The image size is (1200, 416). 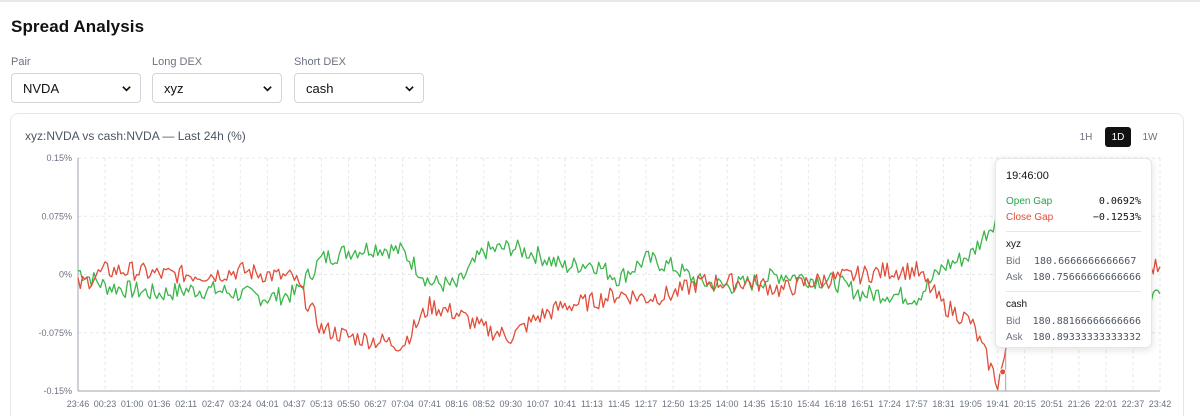 I want to click on page-title: Spread Analysis, so click(x=78, y=26).